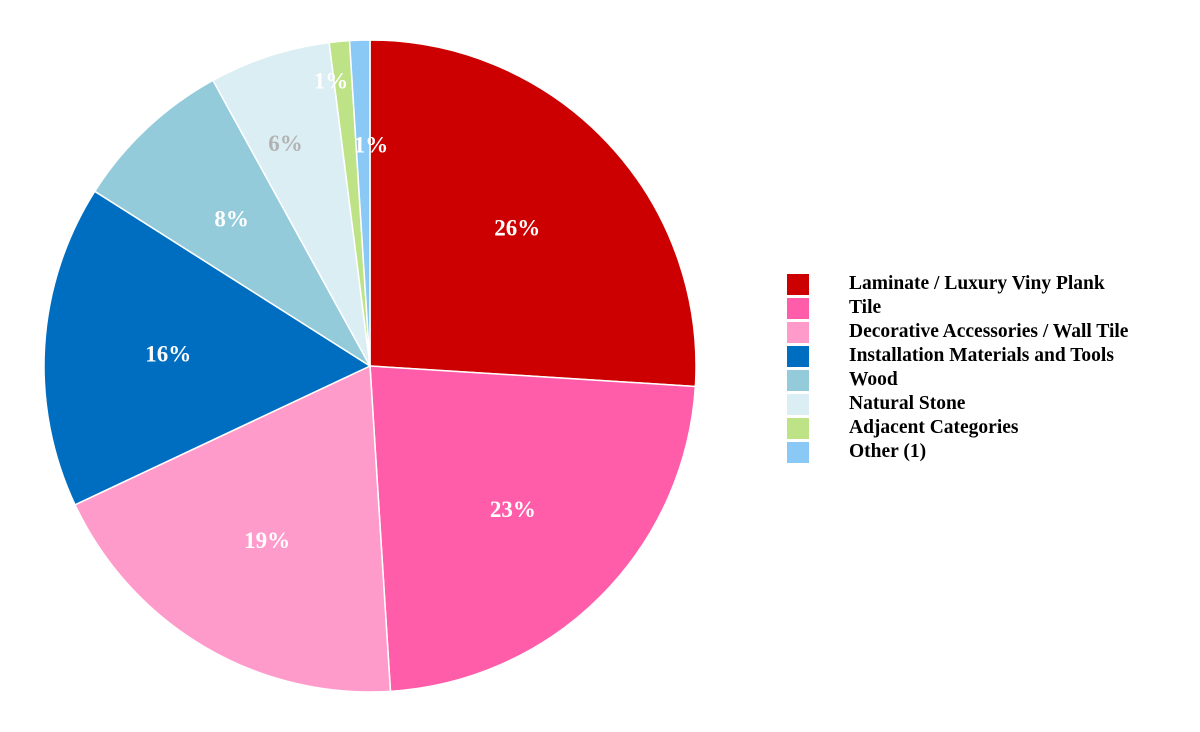 The image size is (1200, 732). Describe the element at coordinates (992, 404) in the screenshot. I see `legend-item-6: Natural Stone` at that location.